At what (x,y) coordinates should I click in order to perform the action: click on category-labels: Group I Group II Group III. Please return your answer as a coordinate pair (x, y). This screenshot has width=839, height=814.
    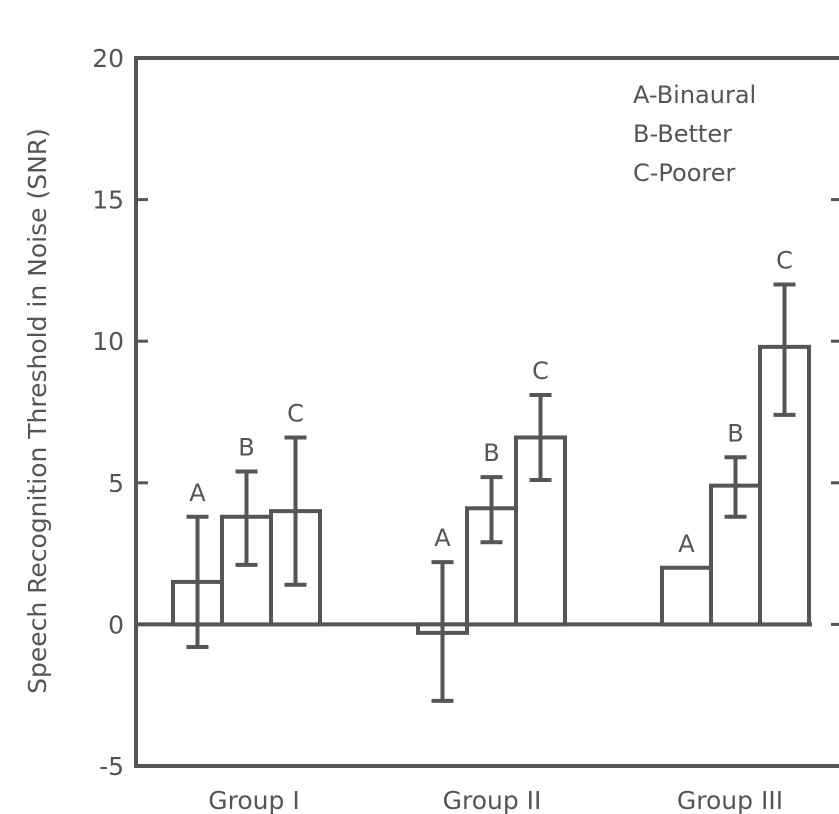
    Looking at the image, I should click on (495, 800).